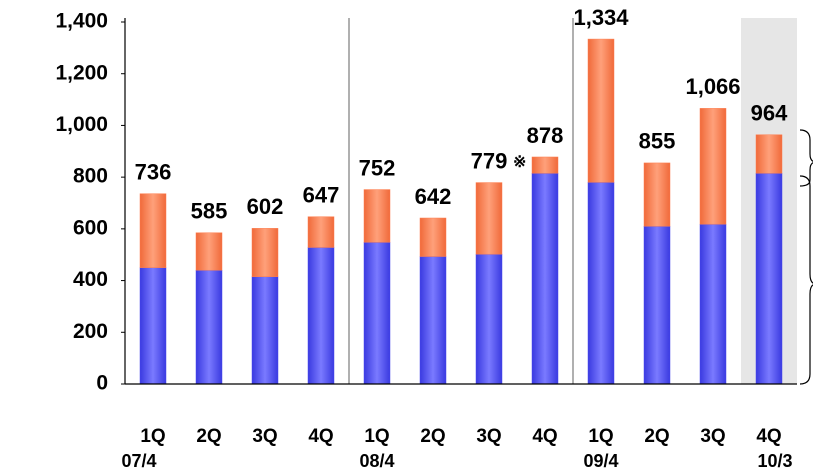 The image size is (813, 471). What do you see at coordinates (90, 279) in the screenshot?
I see `y-tick-label: 400` at bounding box center [90, 279].